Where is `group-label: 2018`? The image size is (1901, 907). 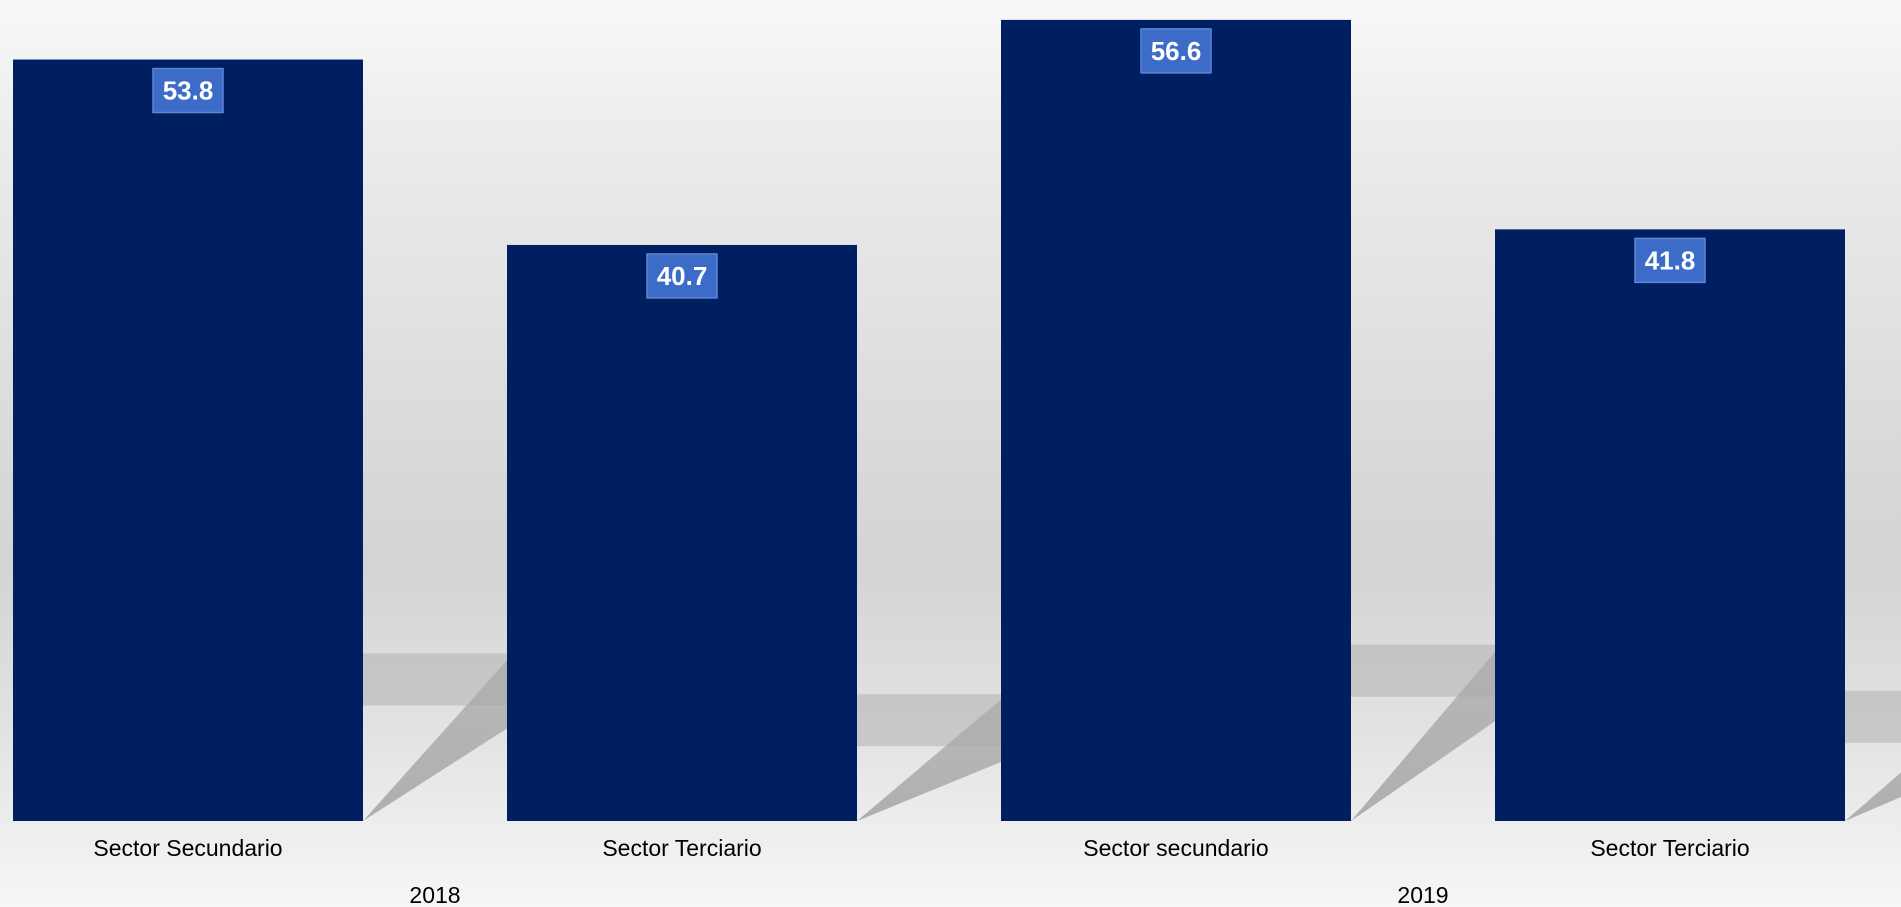
group-label: 2018 is located at coordinates (434, 894).